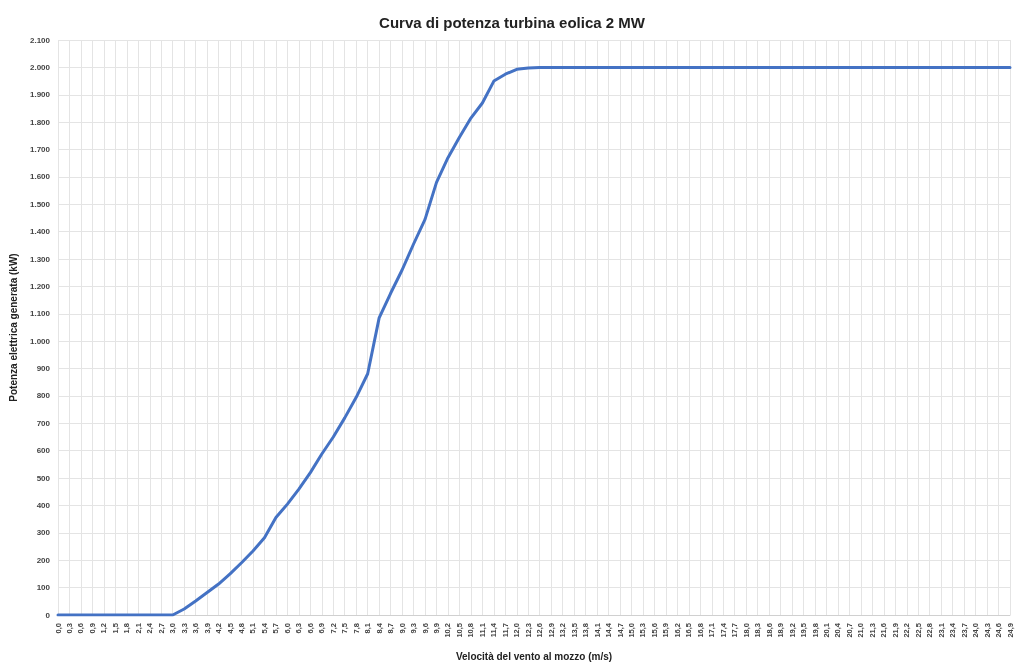 The image size is (1024, 666). Describe the element at coordinates (40, 95) in the screenshot. I see `y-tick-label: 1.900` at that location.